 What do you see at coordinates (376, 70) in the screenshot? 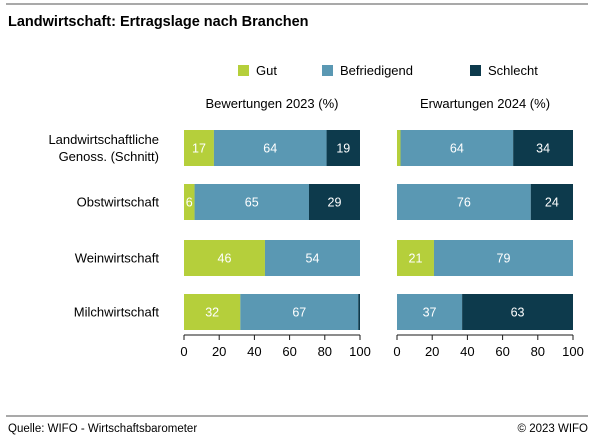
I see `legend-label-befriedigend: Befriedigend` at bounding box center [376, 70].